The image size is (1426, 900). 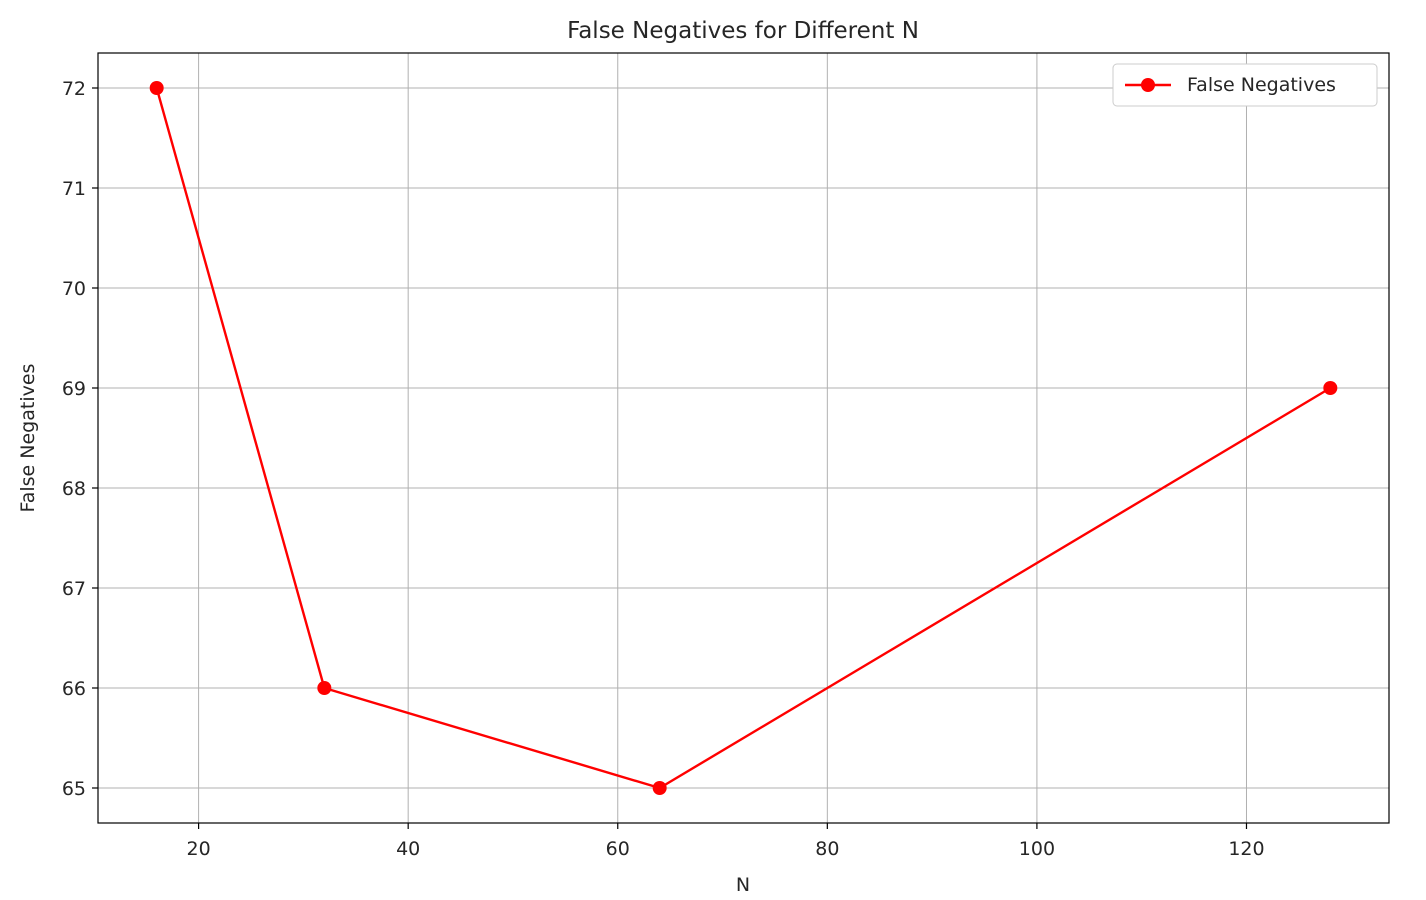 What do you see at coordinates (827, 849) in the screenshot?
I see `x-tick-label: 80` at bounding box center [827, 849].